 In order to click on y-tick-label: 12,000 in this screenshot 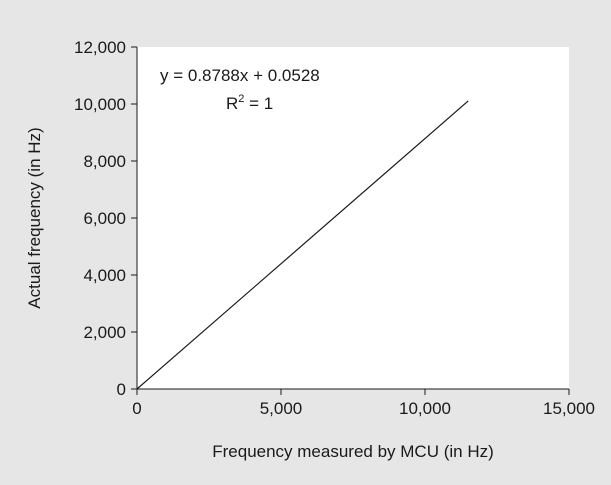, I will do `click(100, 47)`.